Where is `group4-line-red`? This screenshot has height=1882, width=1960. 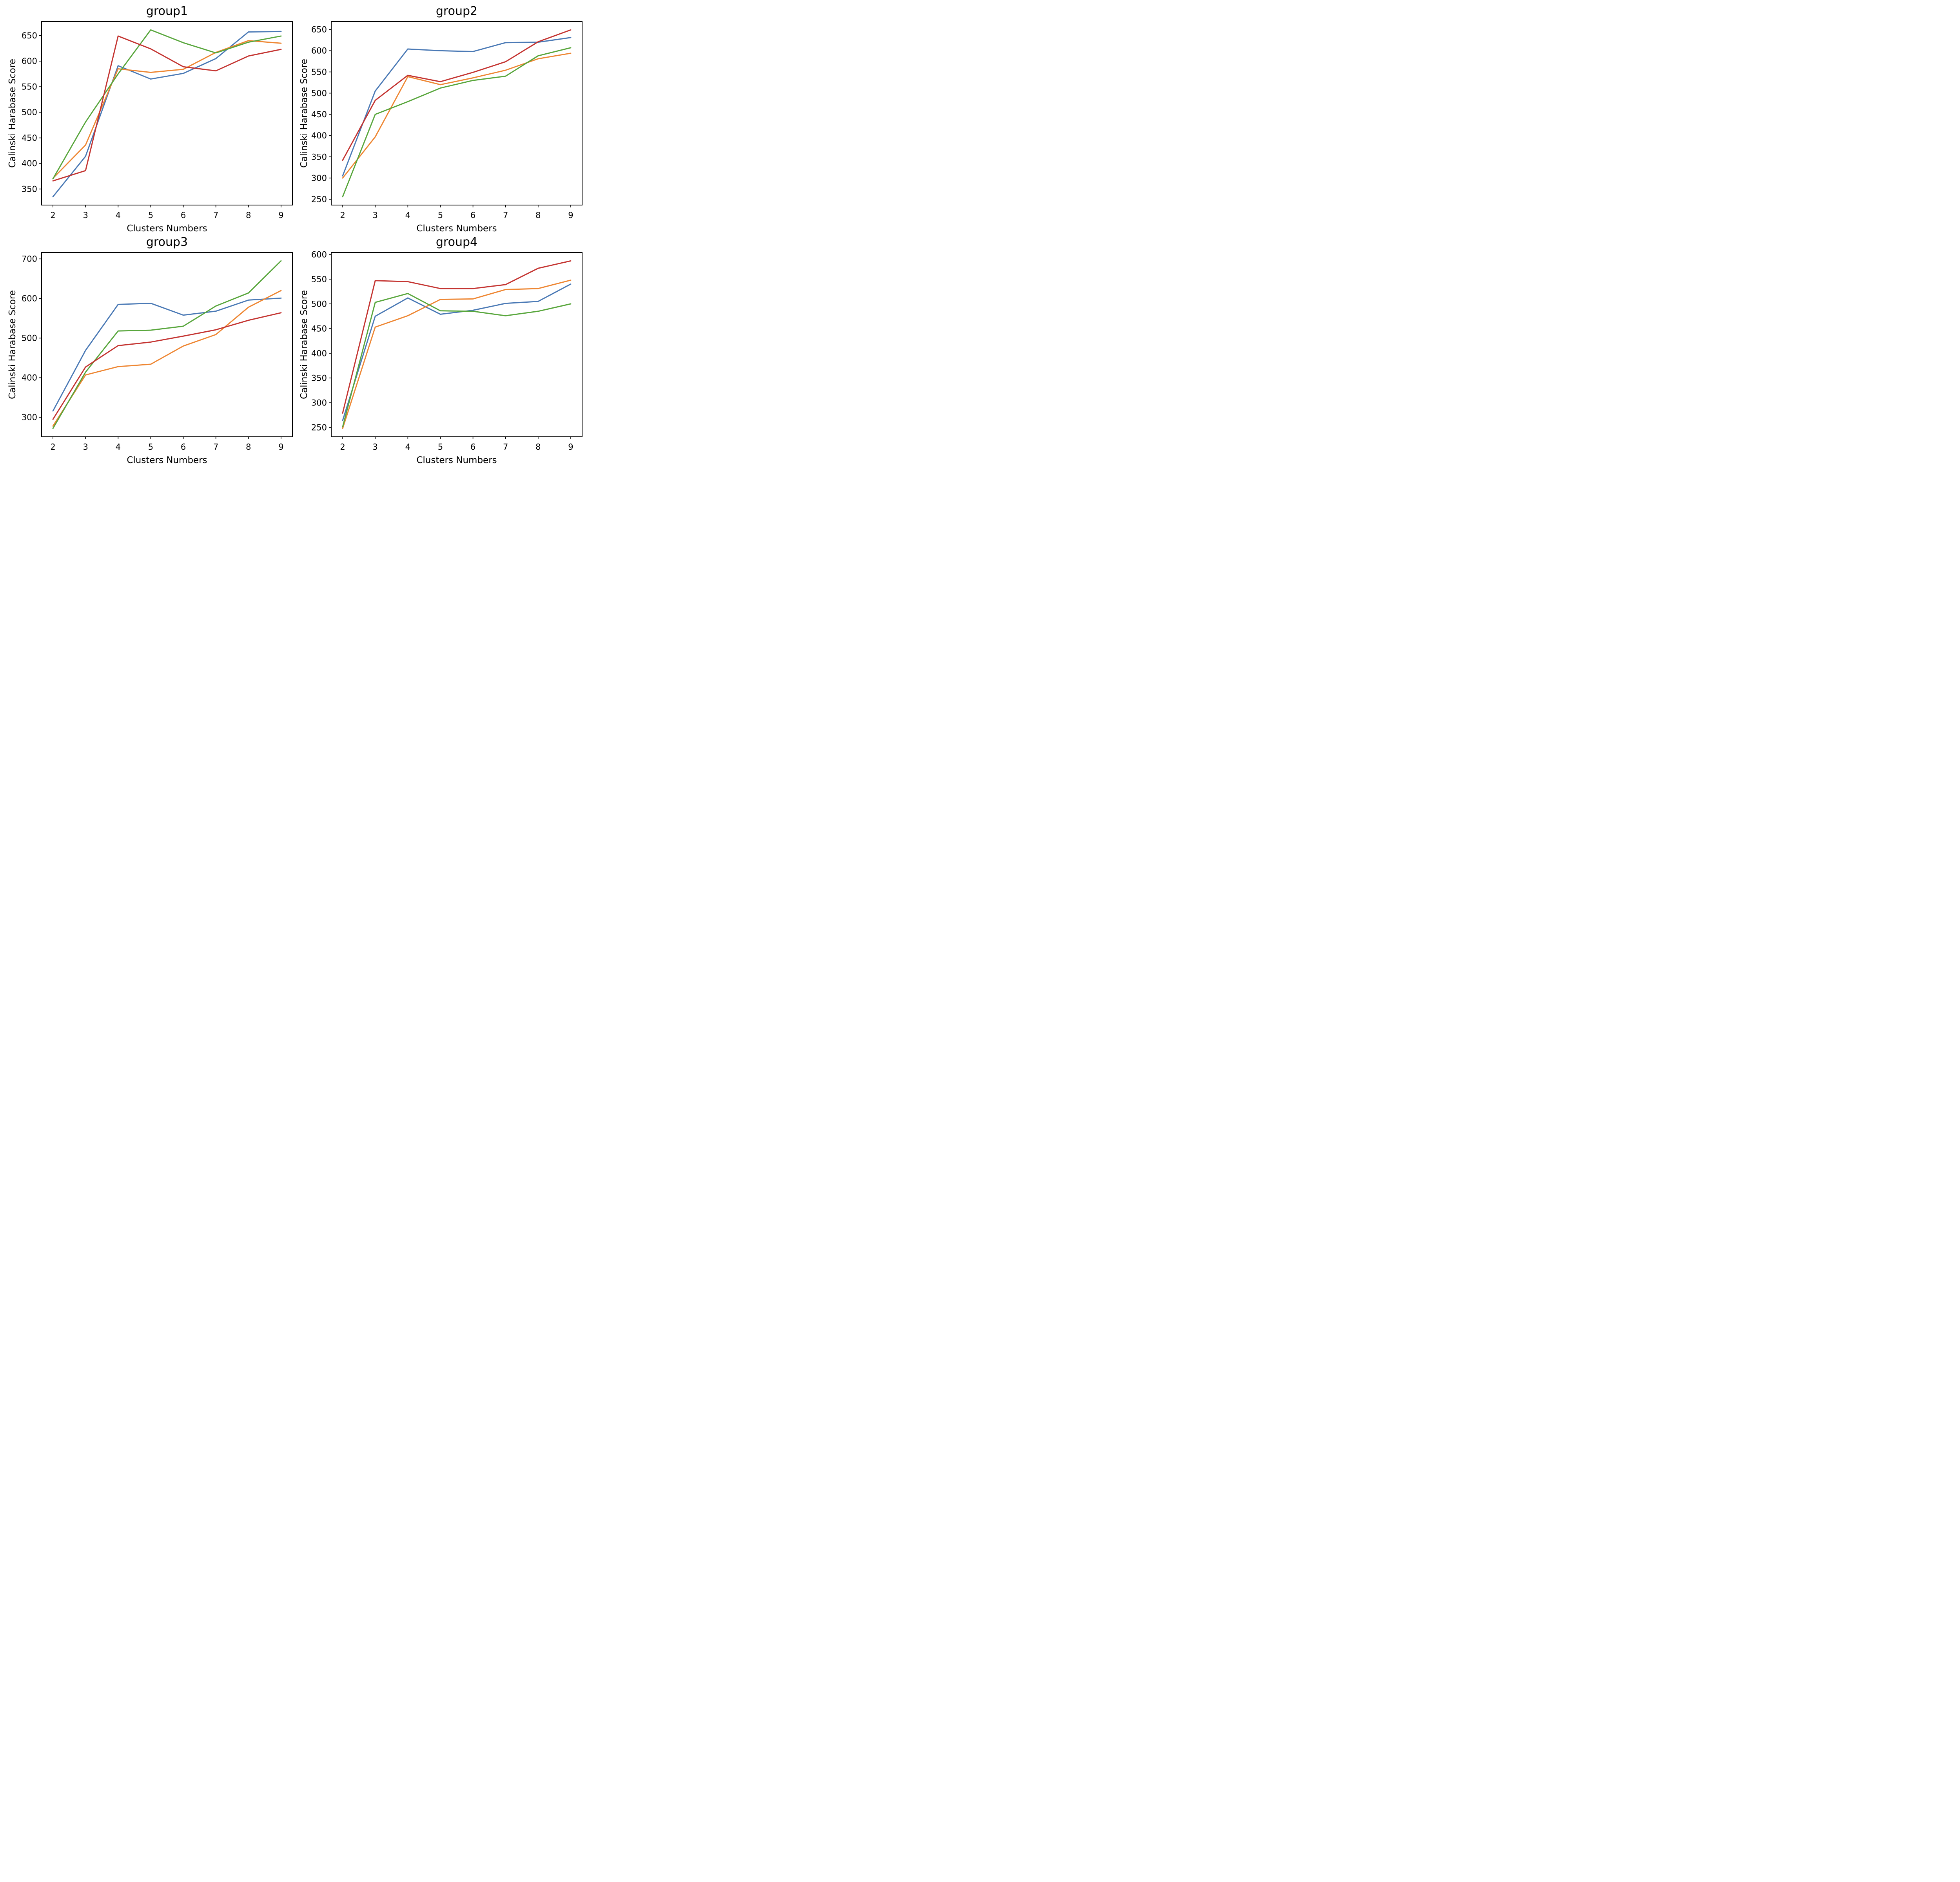
group4-line-red is located at coordinates (457, 337).